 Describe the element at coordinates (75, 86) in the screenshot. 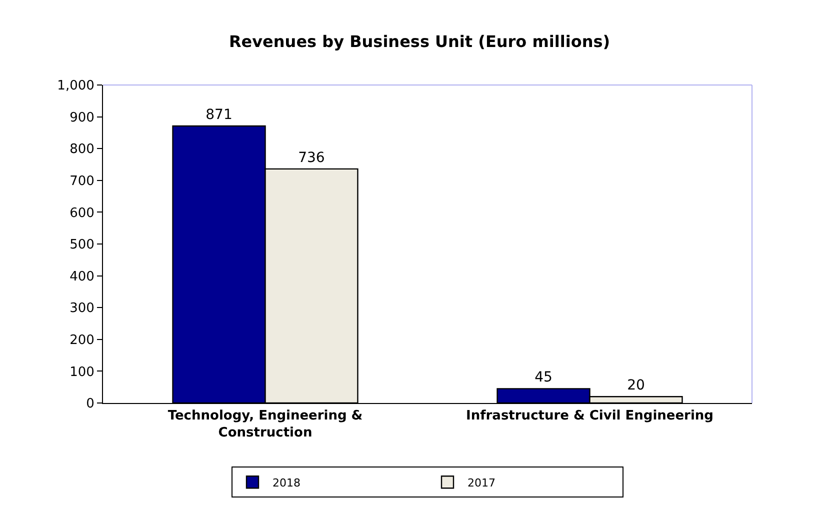

I see `y-tick-label: 1,000` at that location.